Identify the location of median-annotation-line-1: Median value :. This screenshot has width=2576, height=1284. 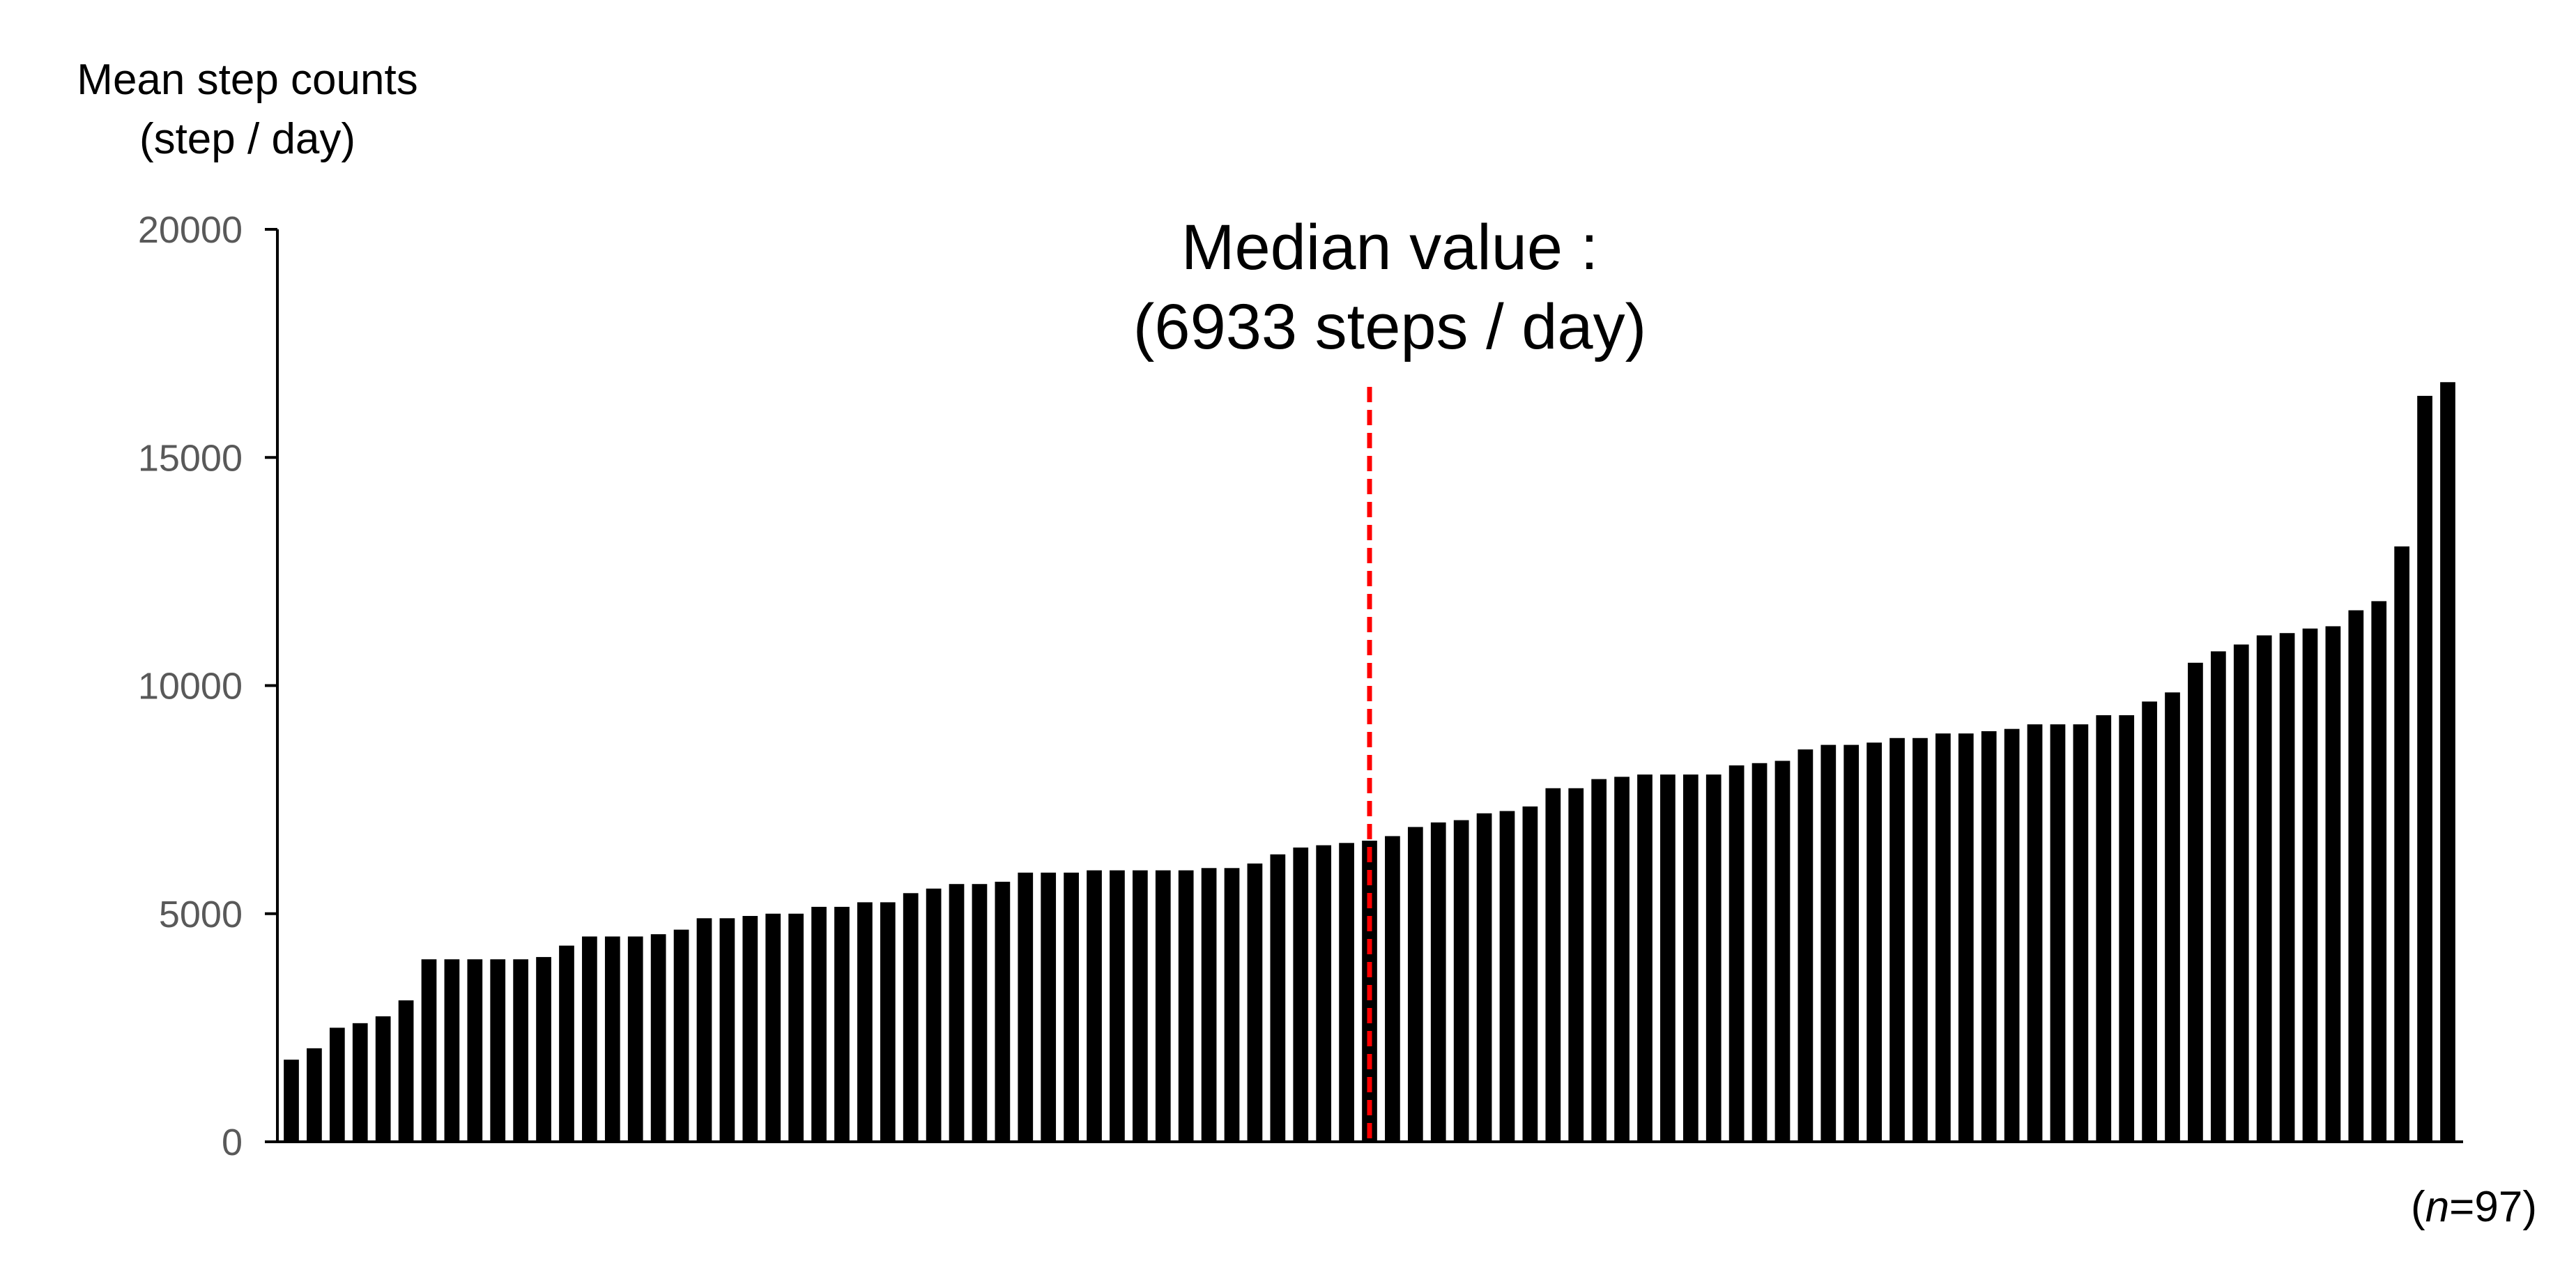
(1389, 248).